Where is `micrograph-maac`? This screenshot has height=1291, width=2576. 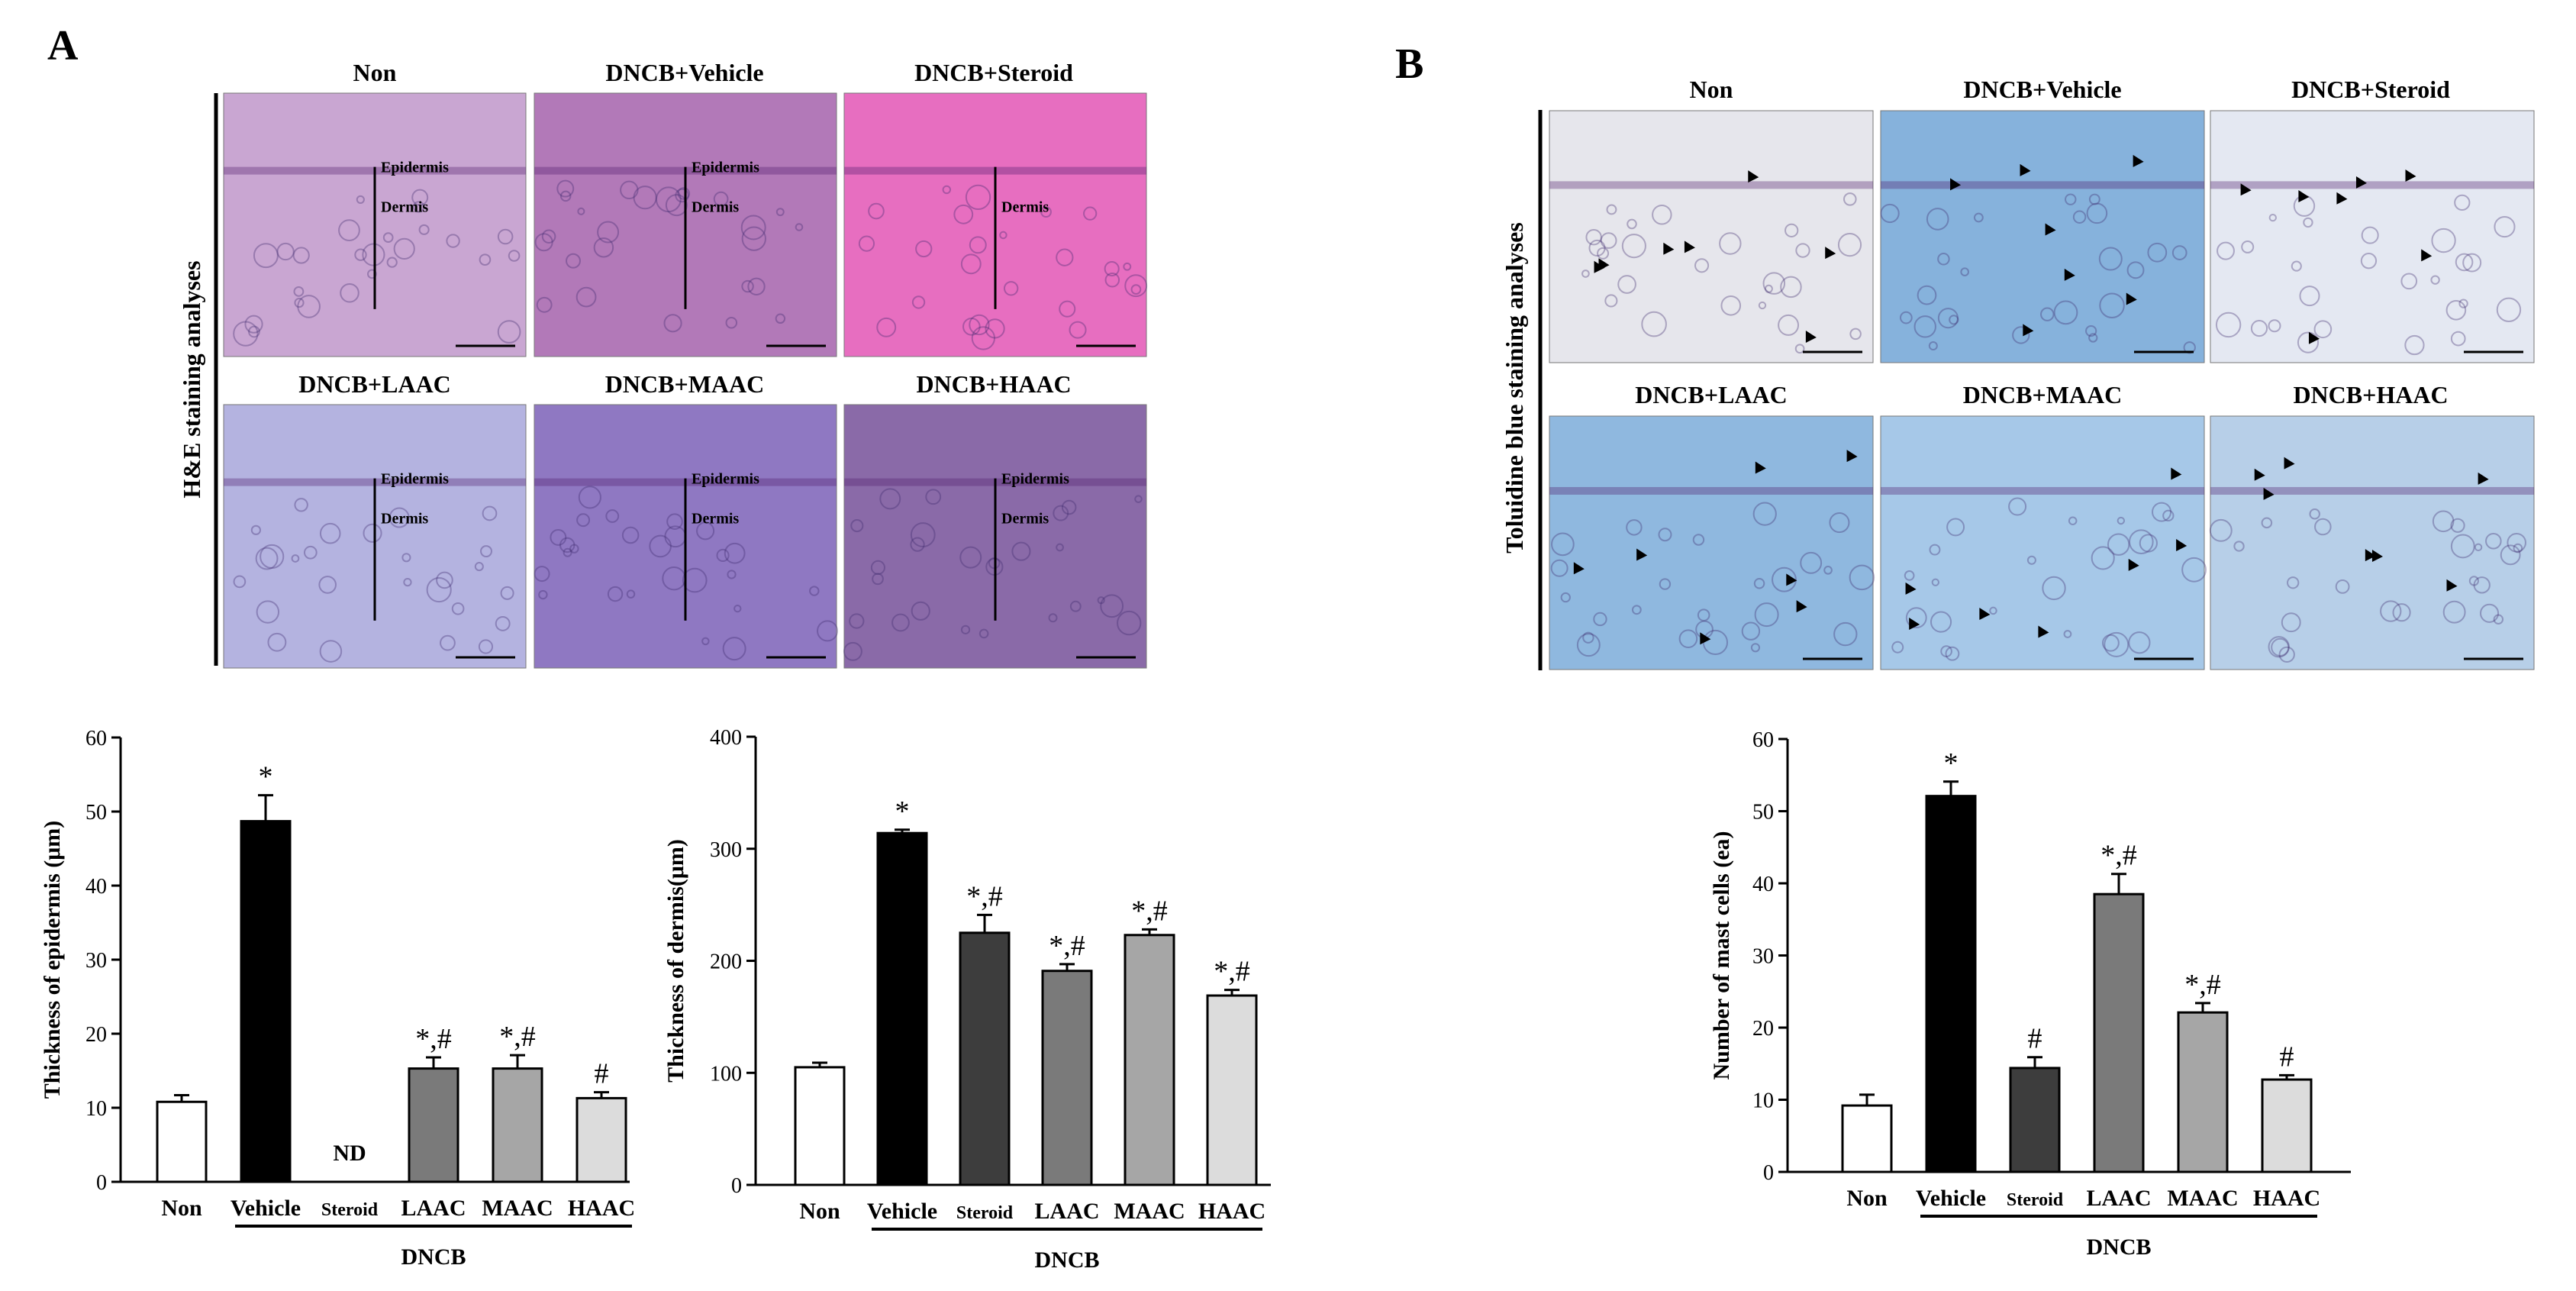
micrograph-maac is located at coordinates (2044, 543).